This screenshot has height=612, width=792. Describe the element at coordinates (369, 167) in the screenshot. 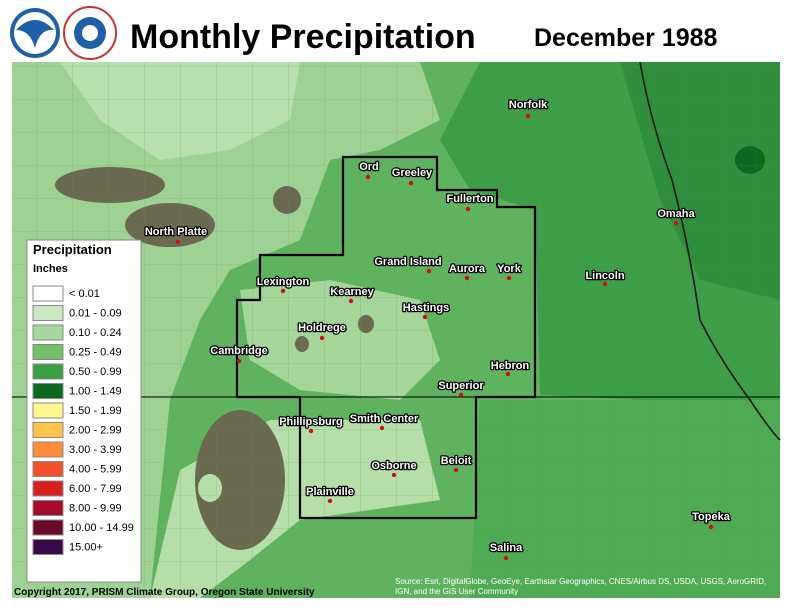

I see `city-label: Ord` at that location.